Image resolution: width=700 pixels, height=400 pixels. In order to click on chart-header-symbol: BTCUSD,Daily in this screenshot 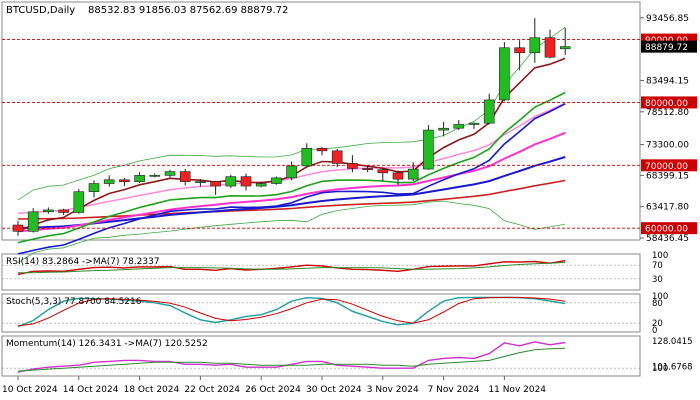, I will do `click(40, 10)`.